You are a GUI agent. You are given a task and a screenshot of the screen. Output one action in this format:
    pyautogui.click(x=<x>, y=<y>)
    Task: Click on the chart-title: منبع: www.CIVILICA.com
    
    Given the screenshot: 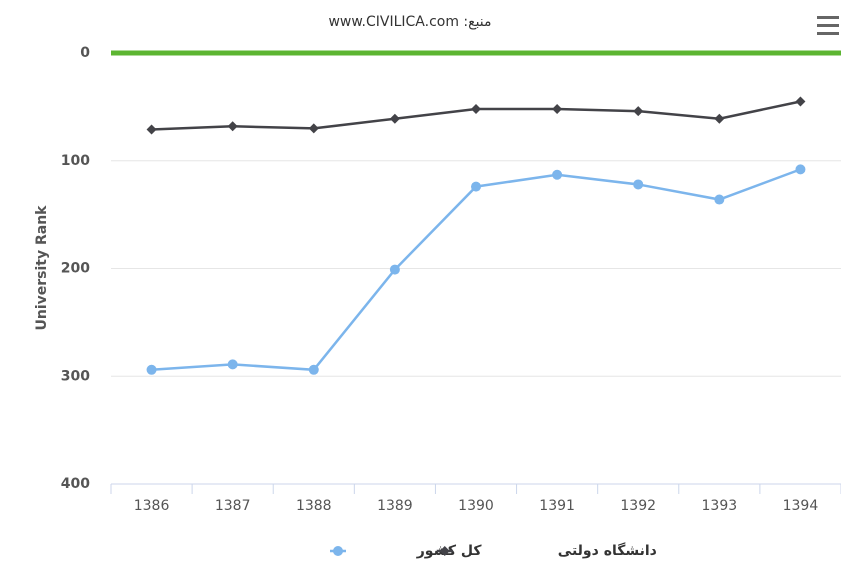 What is the action you would take?
    pyautogui.click(x=409, y=22)
    